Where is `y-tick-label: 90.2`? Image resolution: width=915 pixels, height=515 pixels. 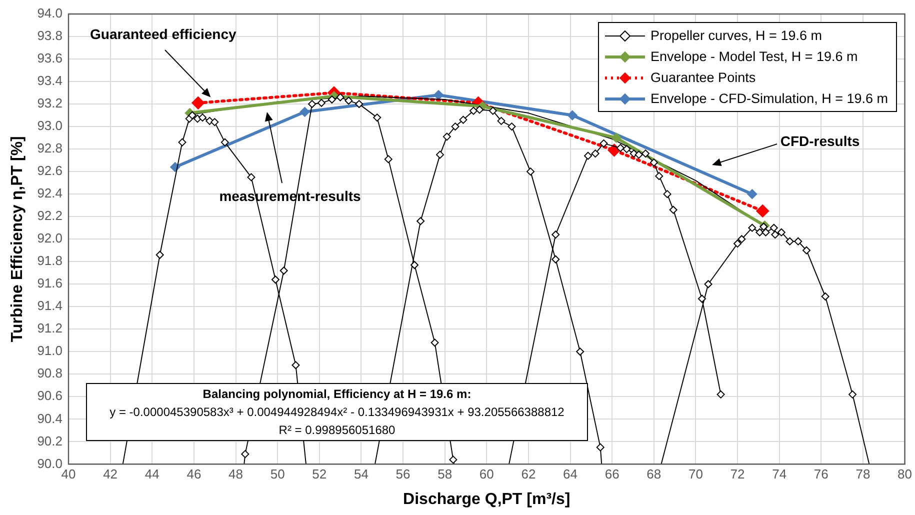
y-tick-label: 90.2 is located at coordinates (49, 440).